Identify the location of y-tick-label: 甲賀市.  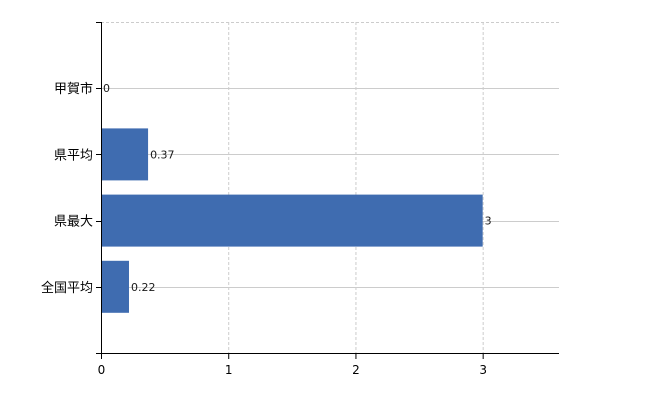
(73, 89).